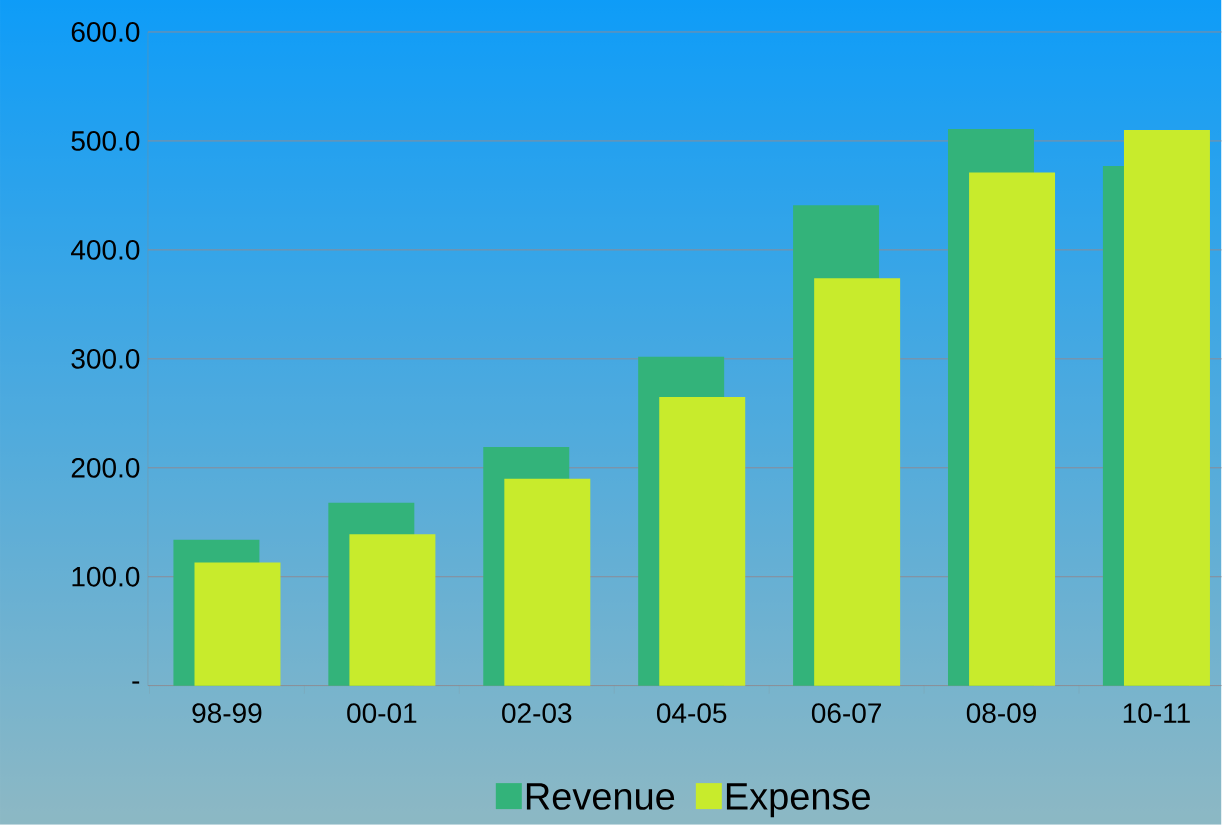 The image size is (1222, 825). Describe the element at coordinates (105, 250) in the screenshot. I see `y-tick-label: 400.0` at that location.